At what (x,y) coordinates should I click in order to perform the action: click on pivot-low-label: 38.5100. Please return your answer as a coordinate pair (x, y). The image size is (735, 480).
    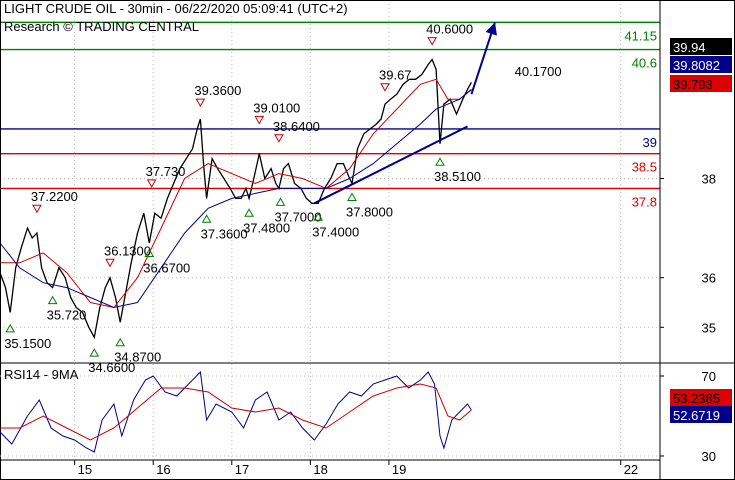
    Looking at the image, I should click on (457, 176).